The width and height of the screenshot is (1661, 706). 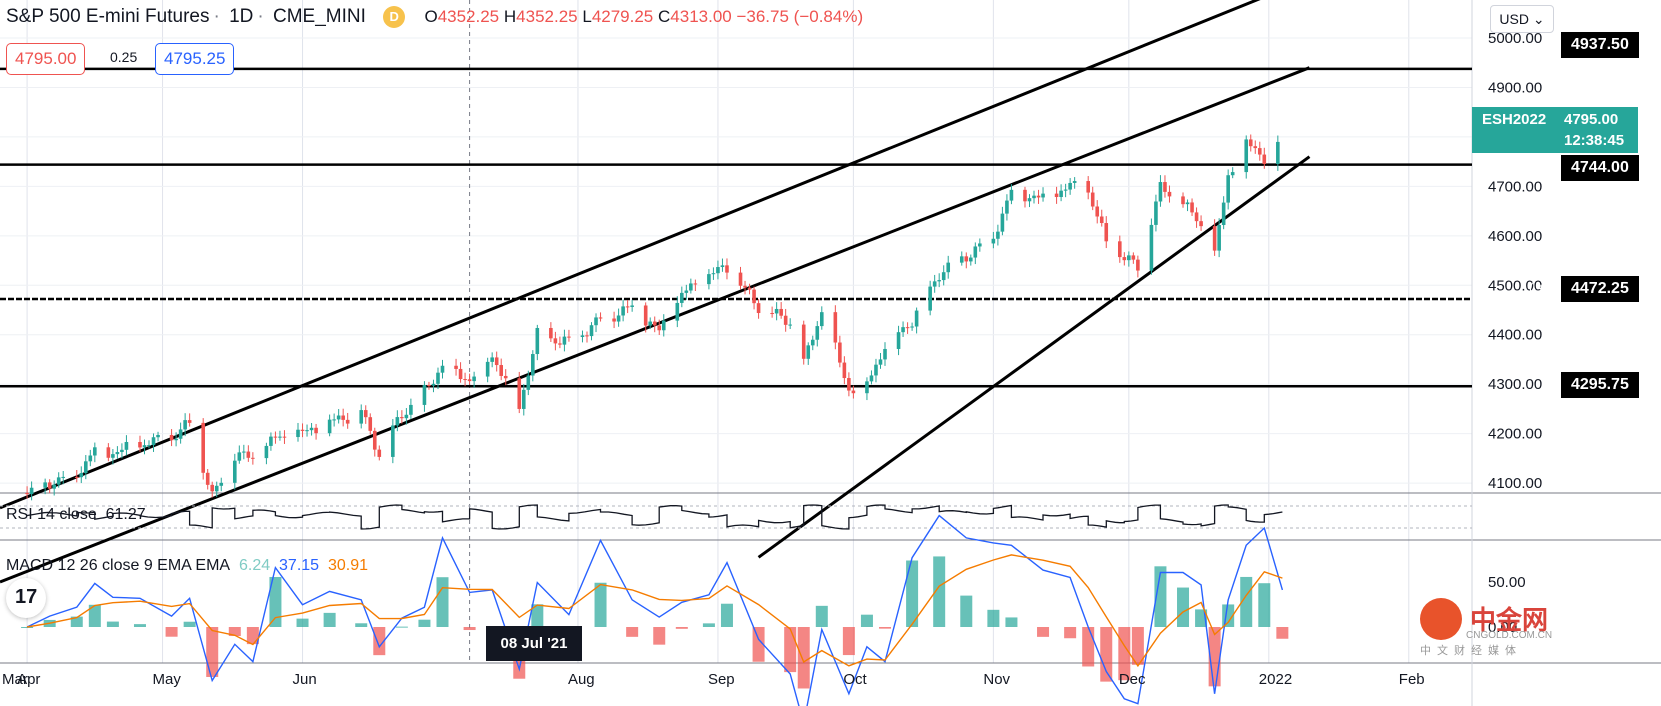 I want to click on time-axis-tick: Dec, so click(x=1132, y=679).